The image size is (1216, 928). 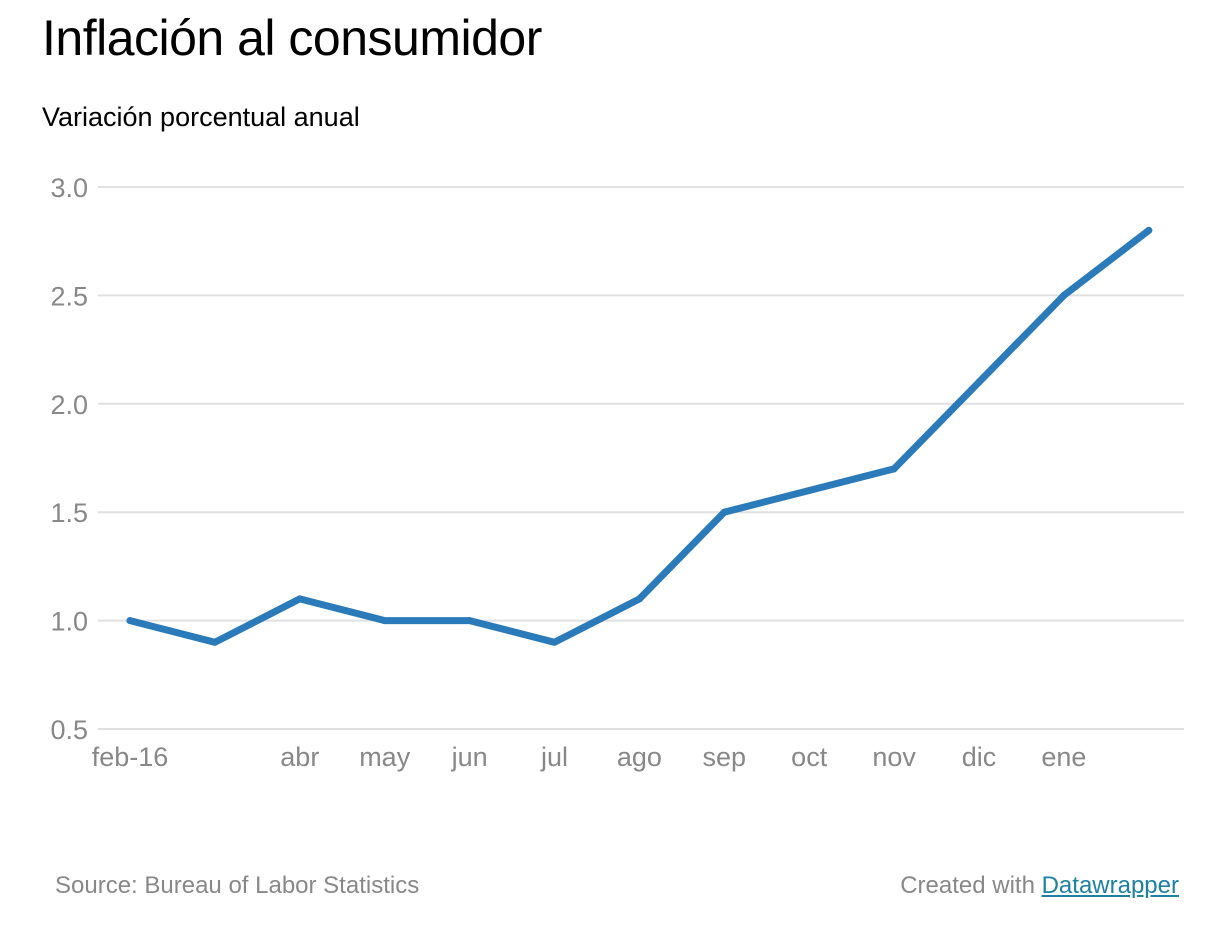 What do you see at coordinates (201, 117) in the screenshot?
I see `chart-subtitle: Variación porcentual anual` at bounding box center [201, 117].